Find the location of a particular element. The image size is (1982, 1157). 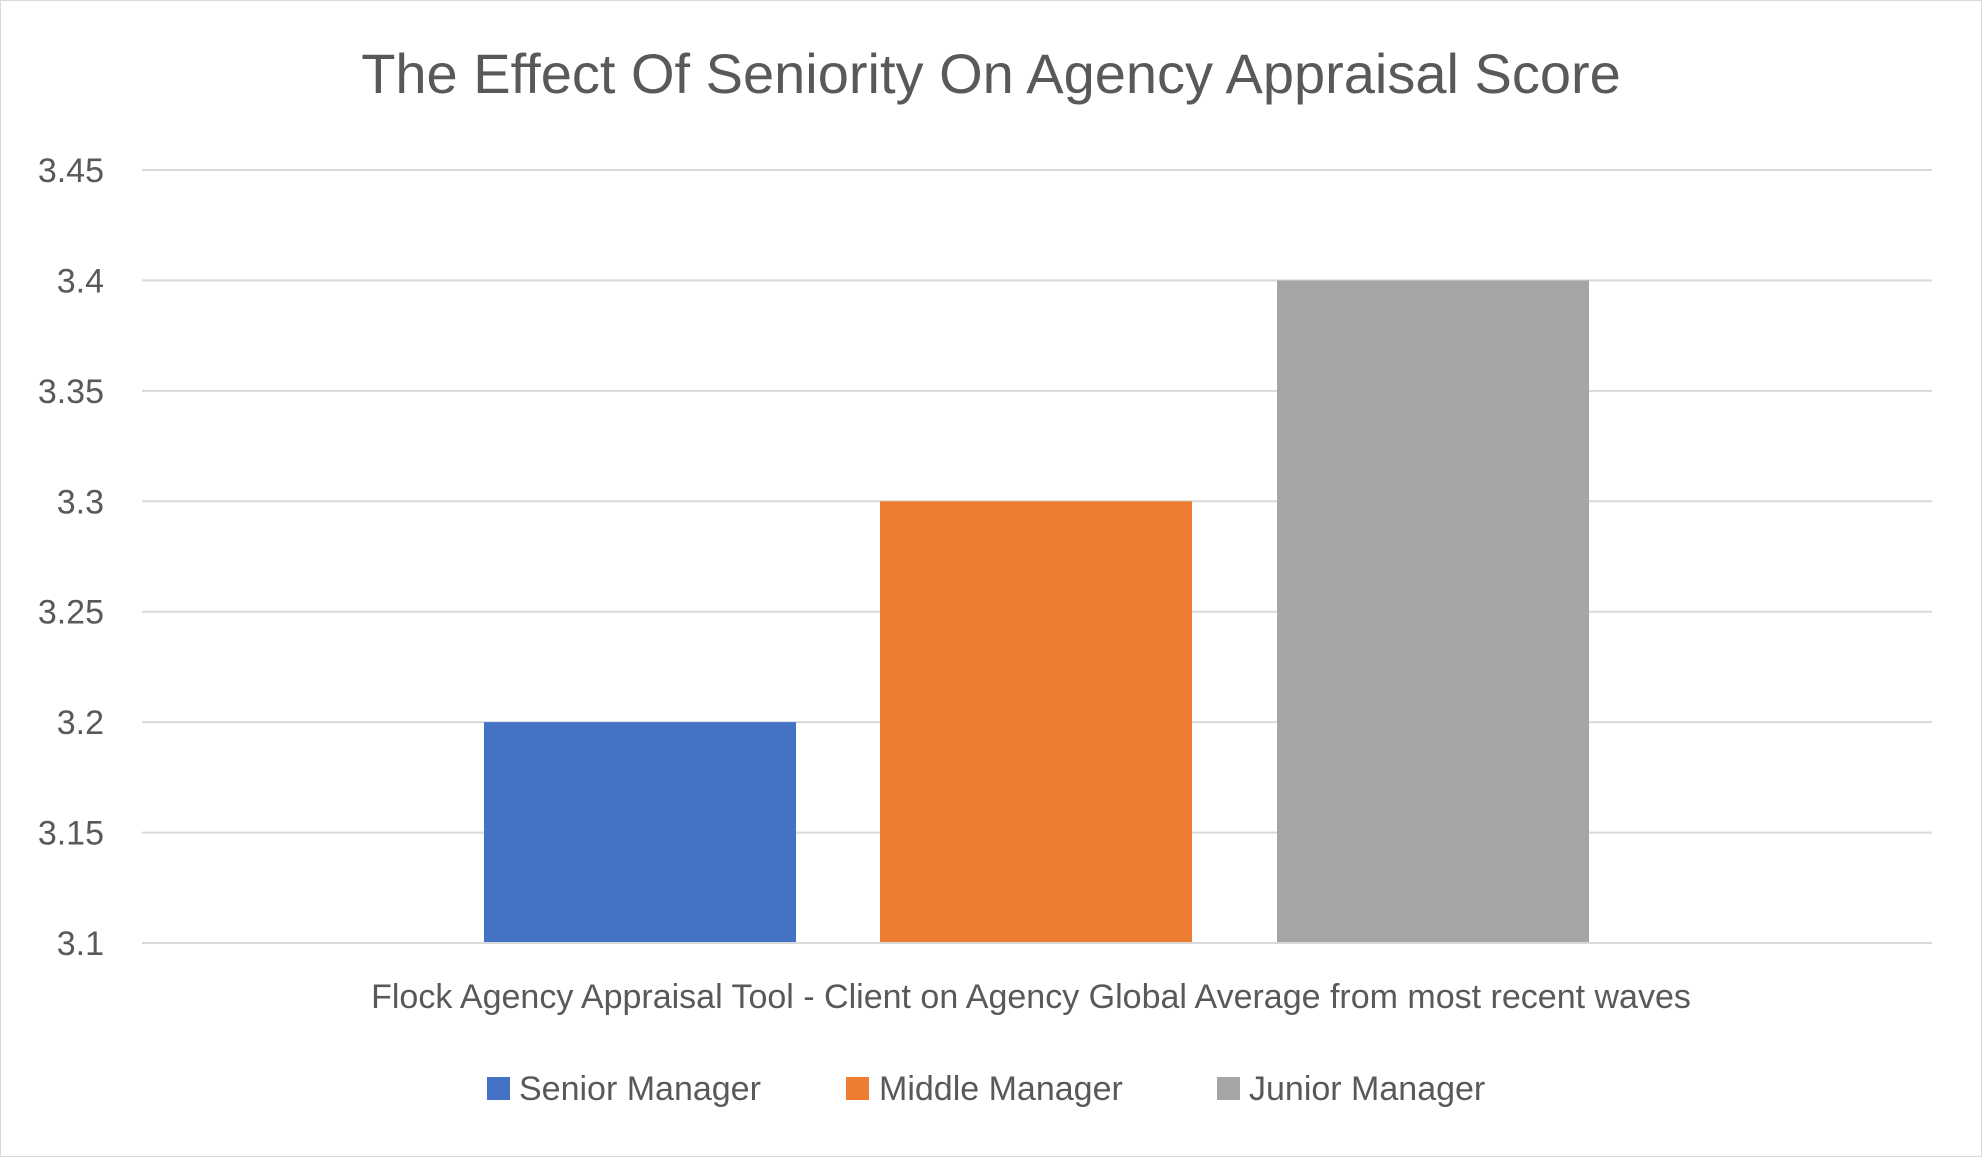

legend-swatch-senior-manager is located at coordinates (498, 1088).